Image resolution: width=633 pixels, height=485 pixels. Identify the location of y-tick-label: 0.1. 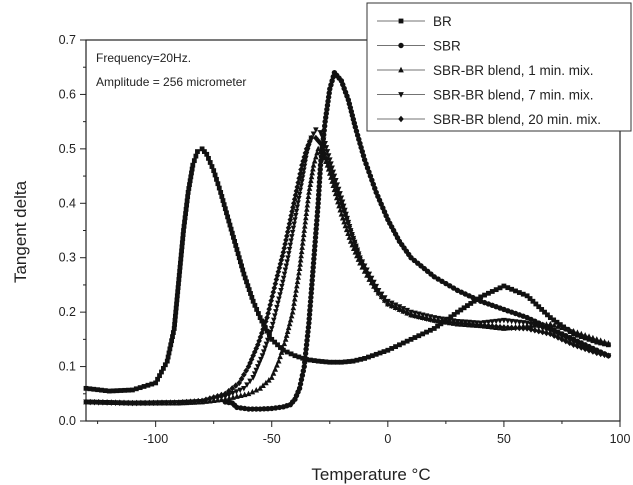
(67, 367).